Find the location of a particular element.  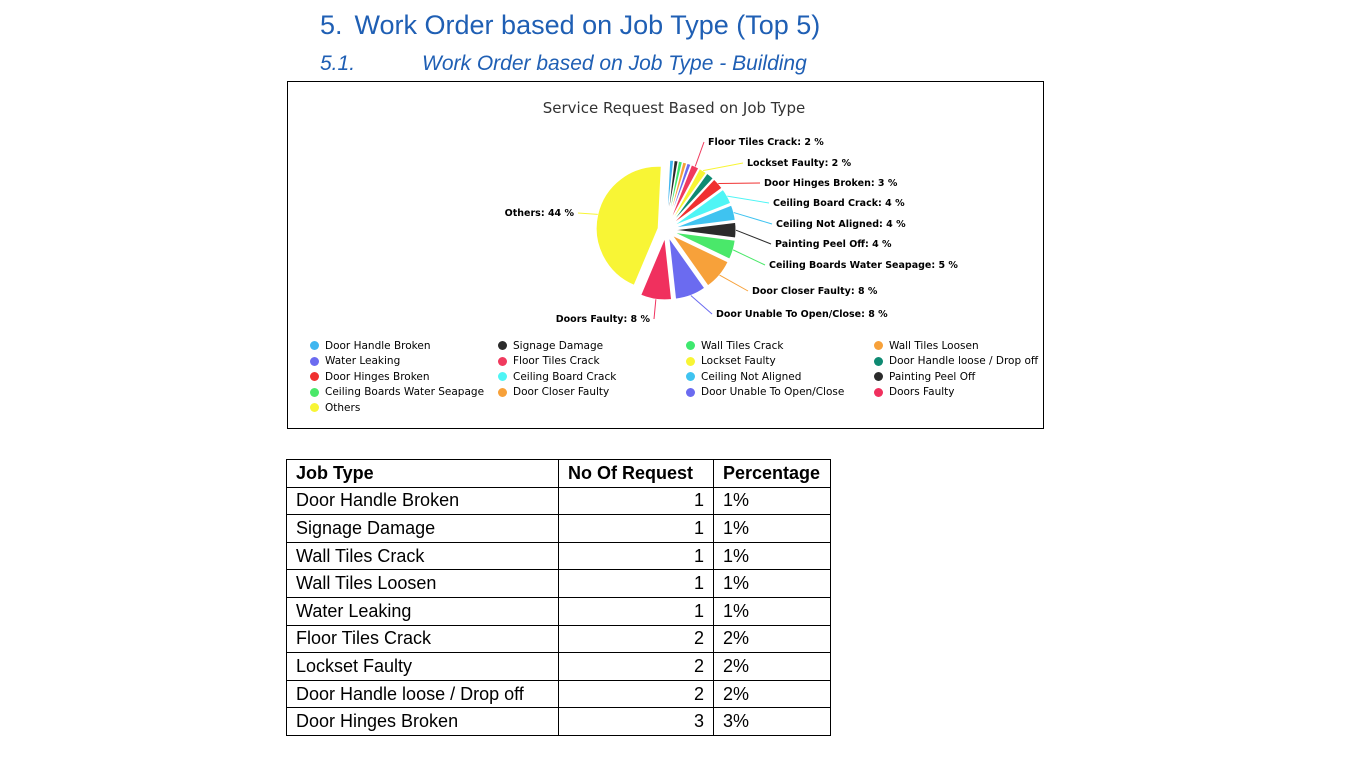

data-label: Door Unable To Open/Close: 8 % is located at coordinates (802, 314).